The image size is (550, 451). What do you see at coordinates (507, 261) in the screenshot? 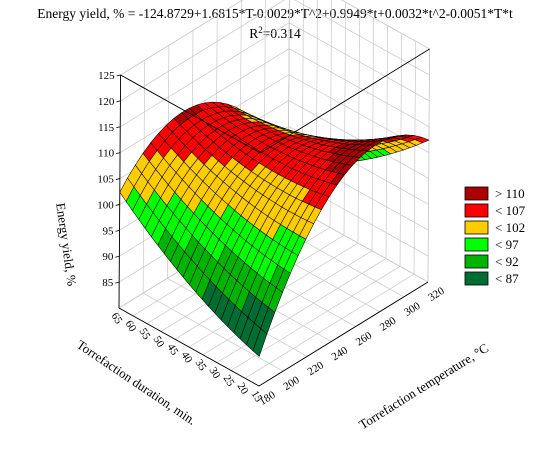
I see `legend-label: < 92` at bounding box center [507, 261].